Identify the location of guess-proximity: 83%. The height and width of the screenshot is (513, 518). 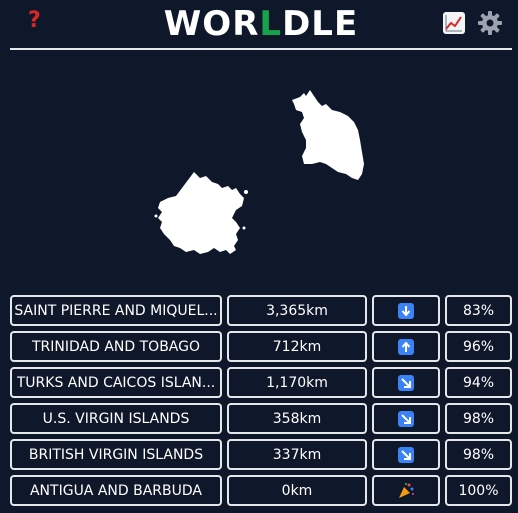
(478, 310).